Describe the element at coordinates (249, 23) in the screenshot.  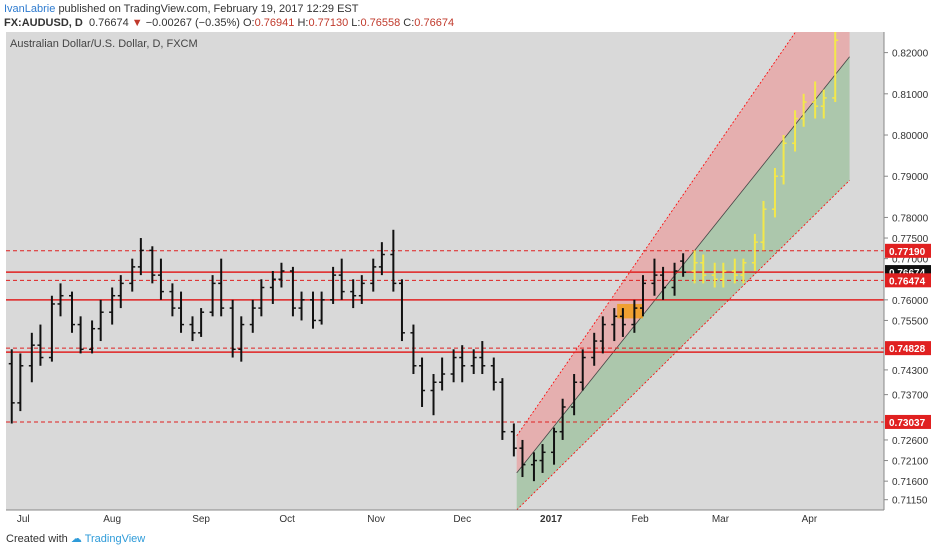
I see `open-label: O:` at that location.